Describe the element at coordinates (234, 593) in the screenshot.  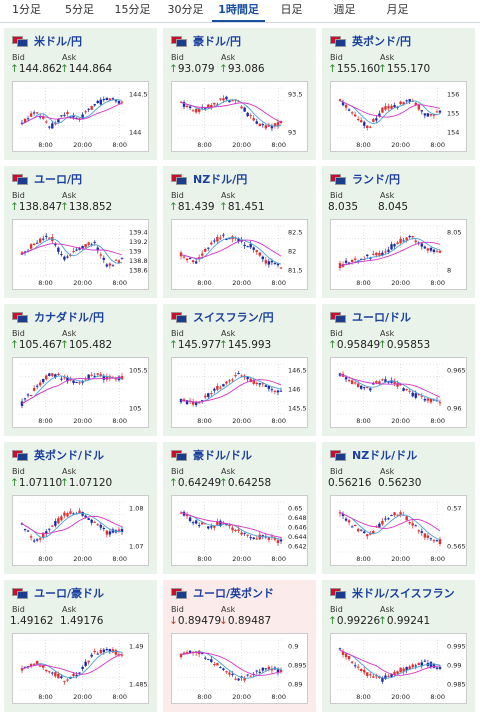
I see `pair-name-link: ユーロ/英ポンド` at that location.